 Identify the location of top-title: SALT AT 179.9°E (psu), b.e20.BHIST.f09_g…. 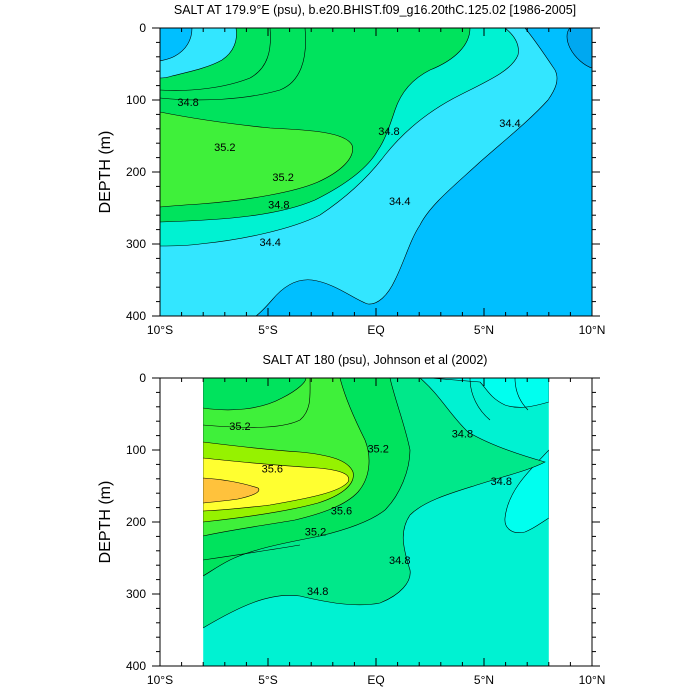
(375, 10).